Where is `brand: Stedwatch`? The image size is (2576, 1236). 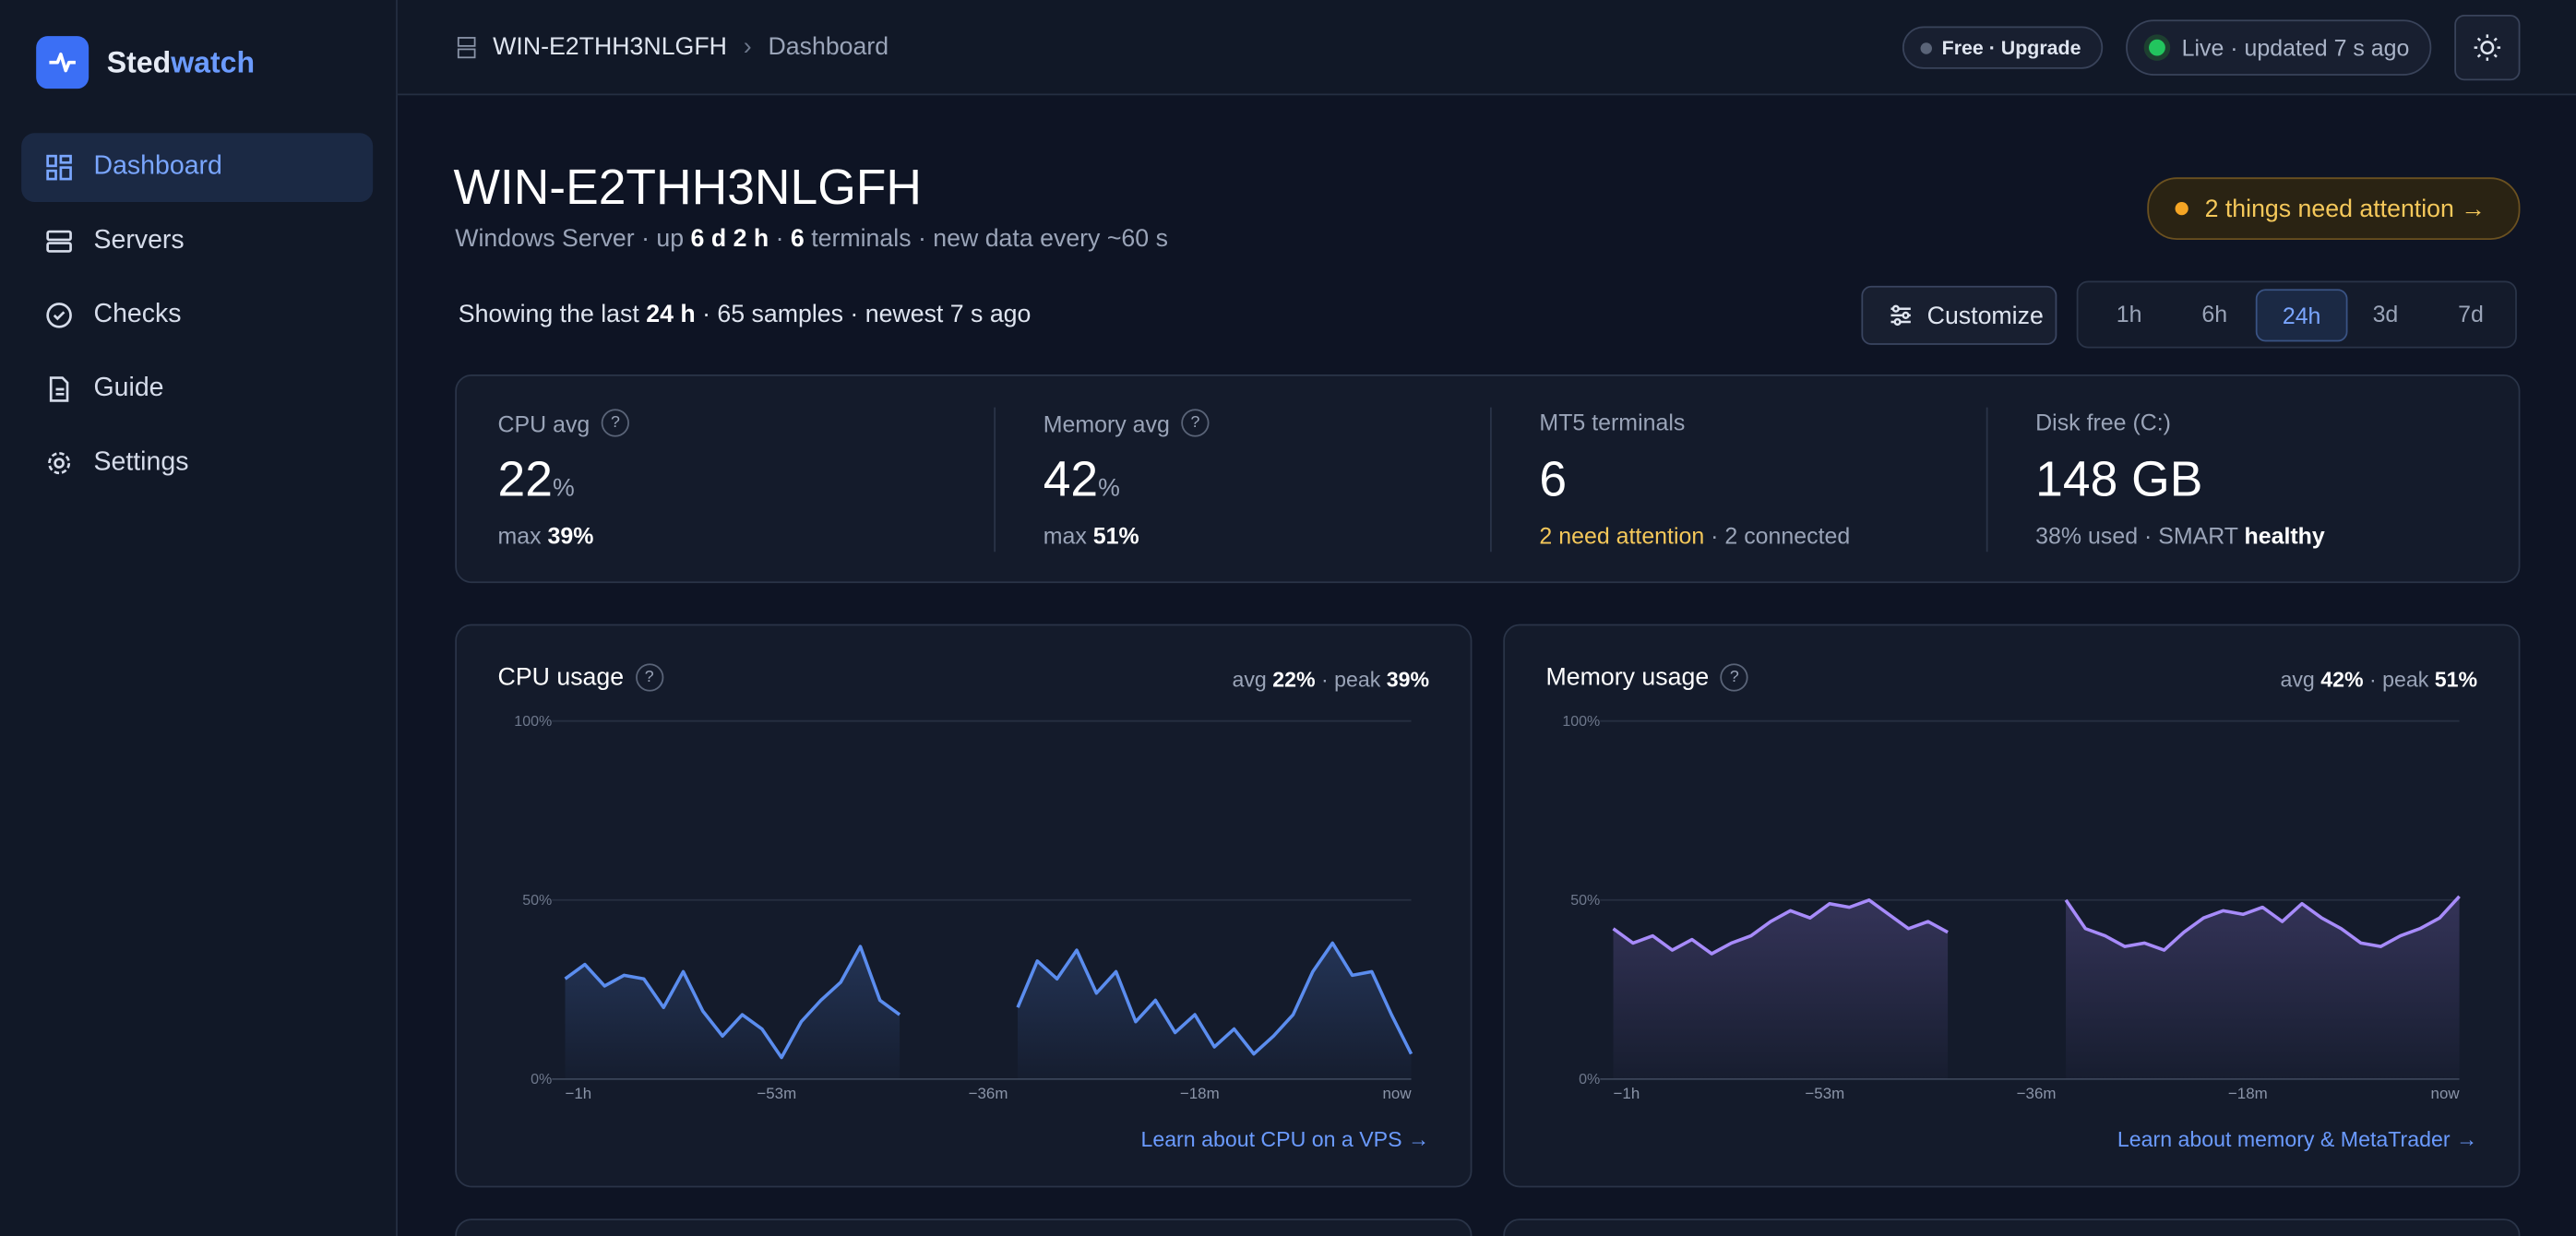
brand: Stedwatch is located at coordinates (181, 63).